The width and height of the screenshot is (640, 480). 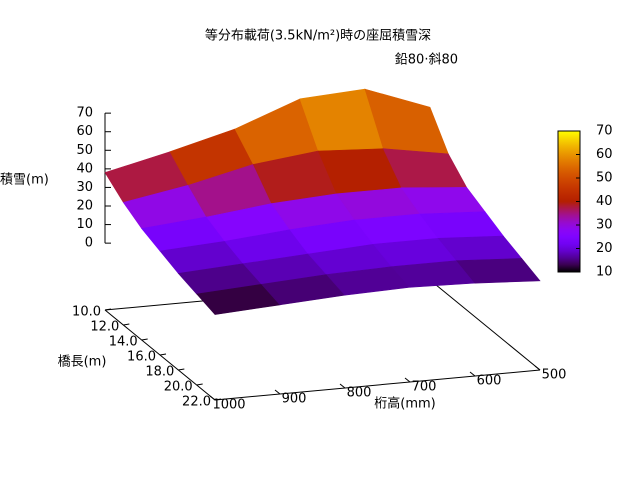 What do you see at coordinates (84, 187) in the screenshot?
I see `z-tick-label: 30` at bounding box center [84, 187].